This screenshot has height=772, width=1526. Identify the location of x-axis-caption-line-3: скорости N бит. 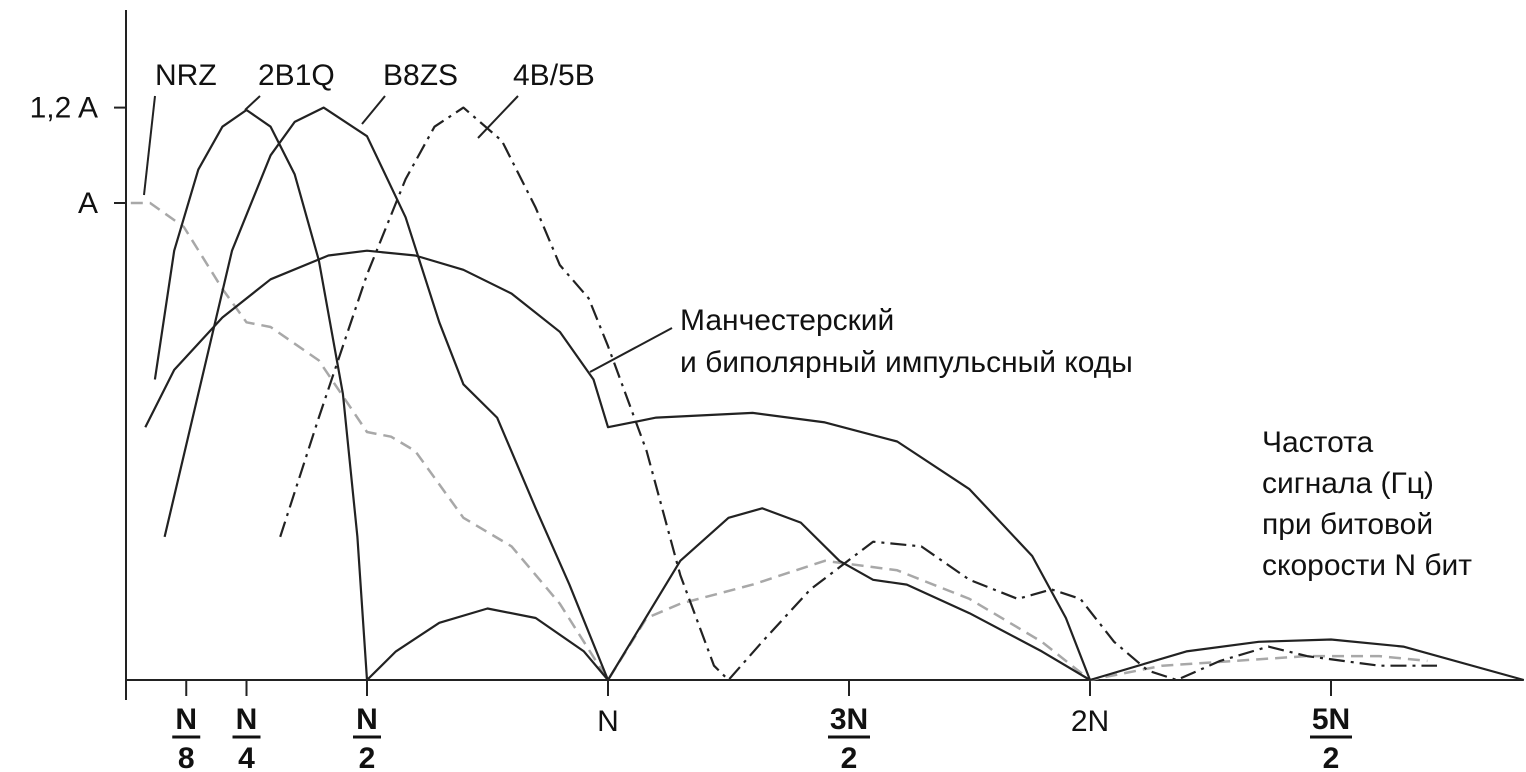
(1367, 565).